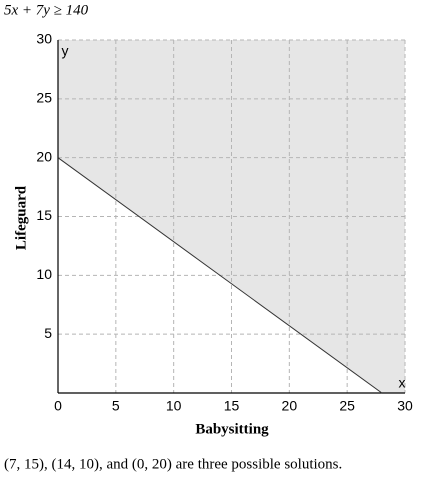 The height and width of the screenshot is (481, 427). I want to click on y-tick-label: 10, so click(44, 274).